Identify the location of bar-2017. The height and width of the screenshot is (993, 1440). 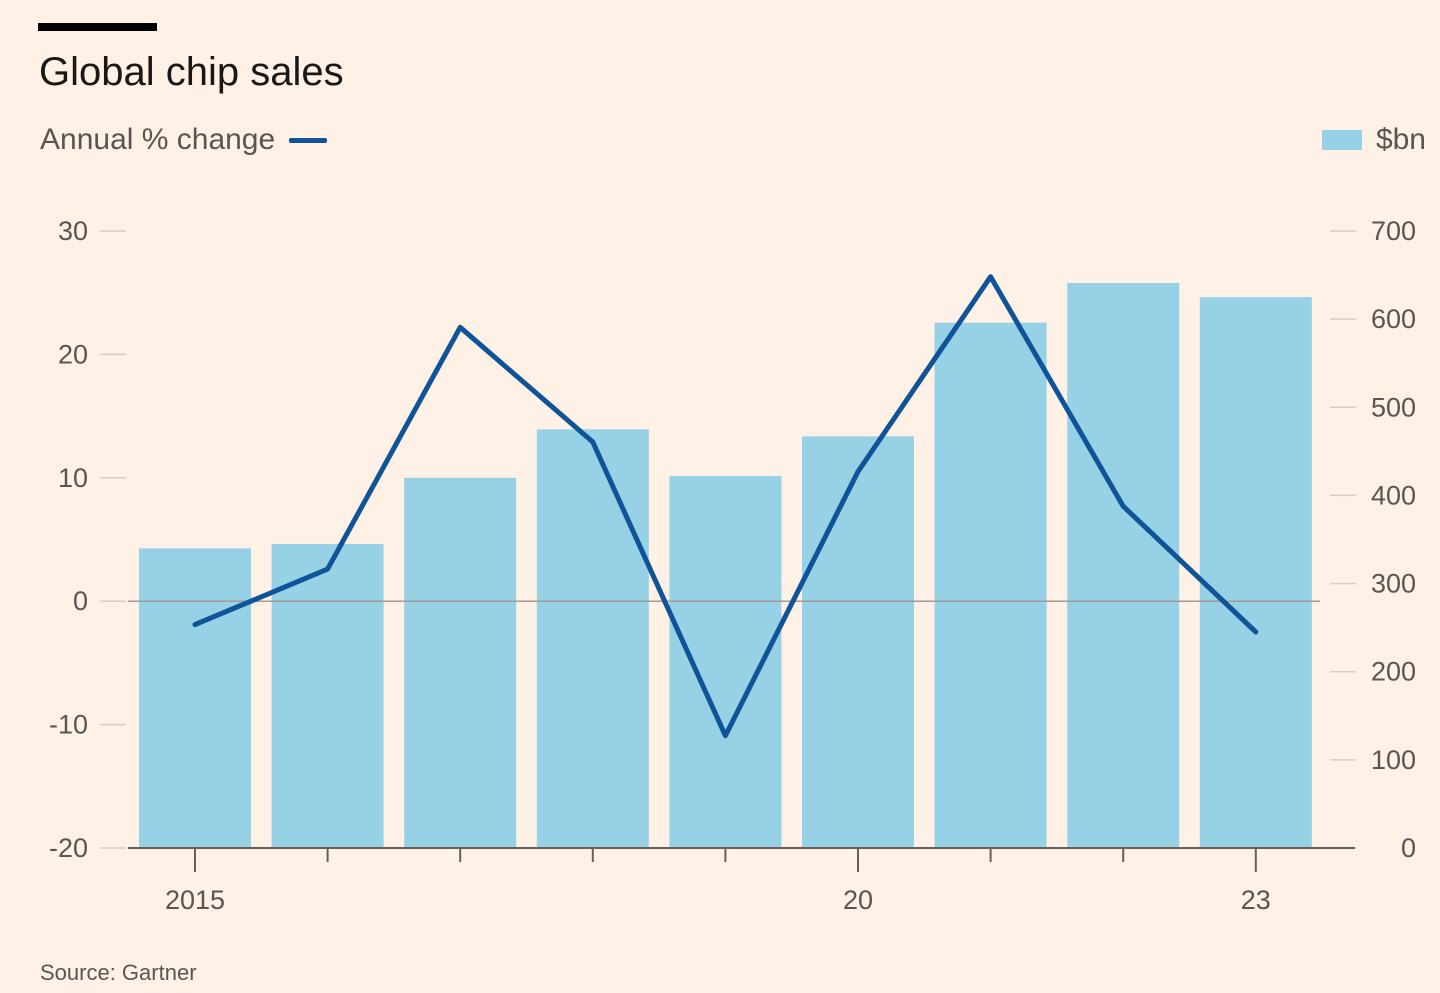
(460, 662).